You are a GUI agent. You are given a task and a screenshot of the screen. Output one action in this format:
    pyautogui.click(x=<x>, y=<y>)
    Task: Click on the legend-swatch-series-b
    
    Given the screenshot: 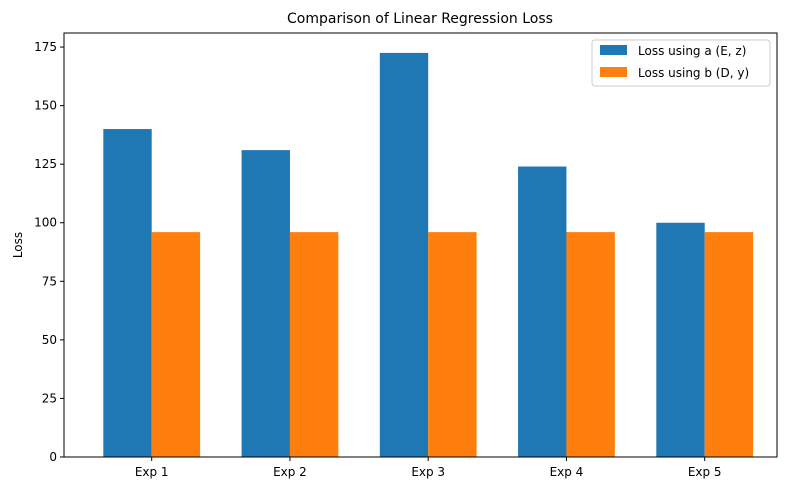 What is the action you would take?
    pyautogui.click(x=613, y=72)
    